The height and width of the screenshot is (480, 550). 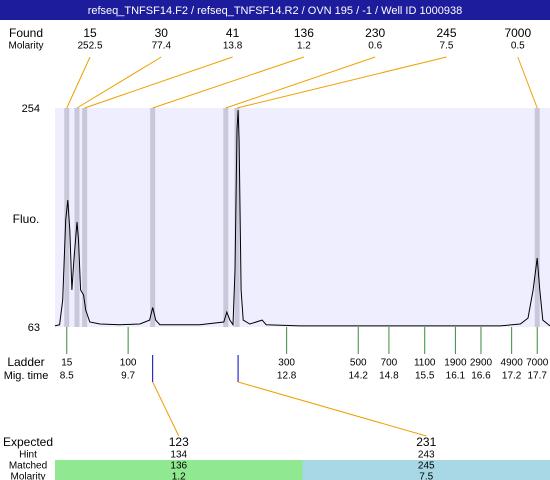 I want to click on found-size: 136, so click(x=304, y=33).